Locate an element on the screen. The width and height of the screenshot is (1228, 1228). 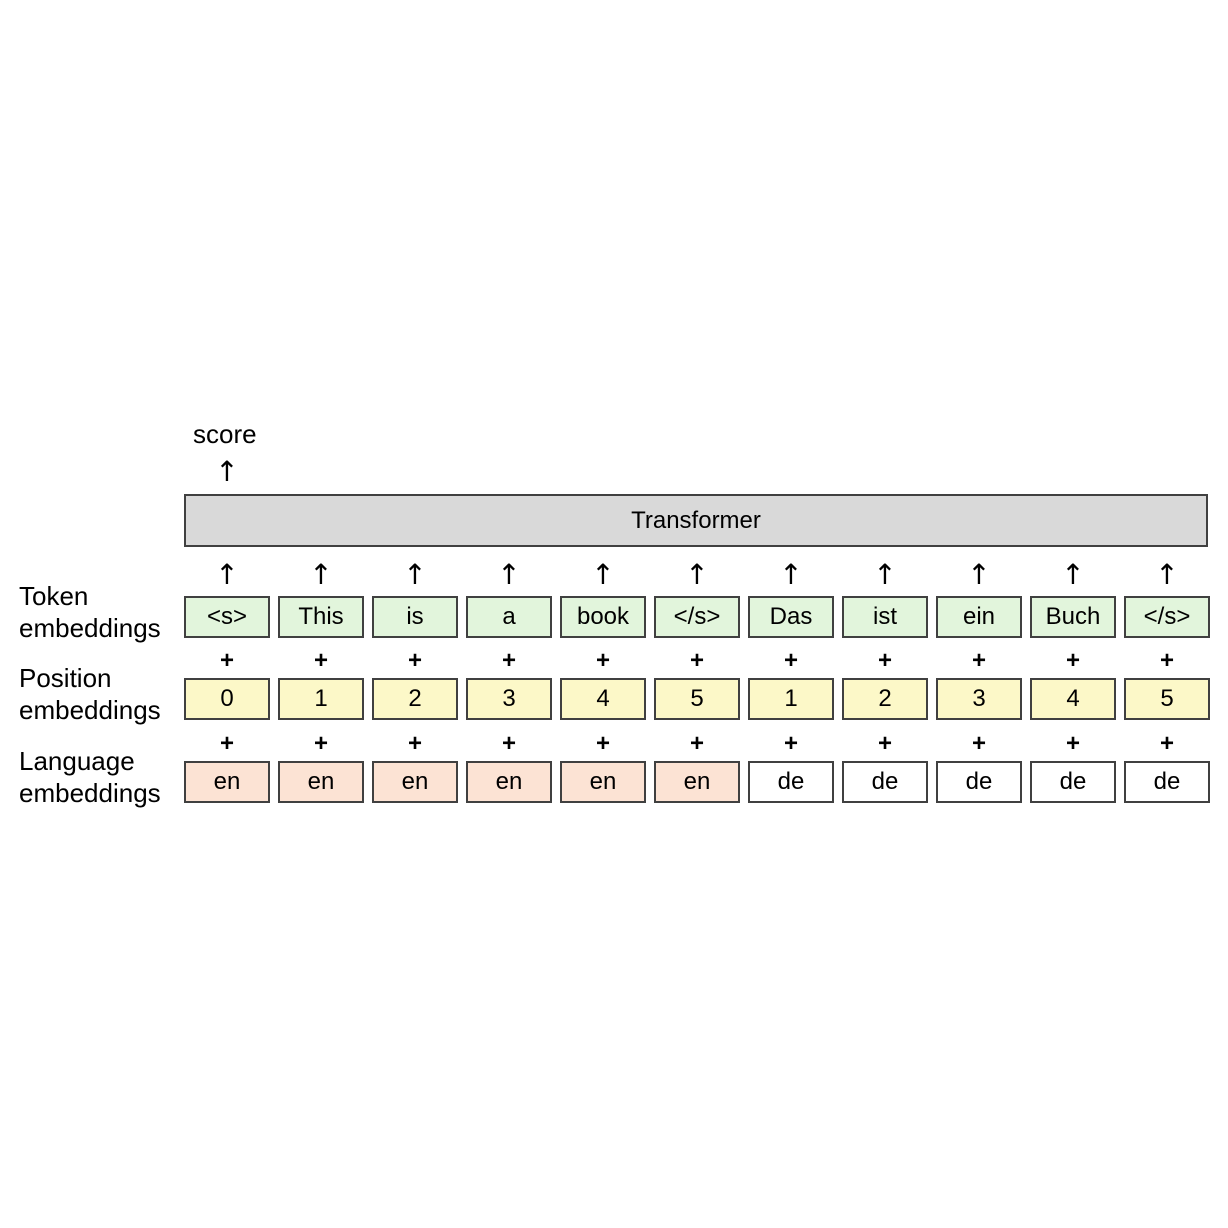
up-arrow-icon-7: ↑ is located at coordinates (885, 574).